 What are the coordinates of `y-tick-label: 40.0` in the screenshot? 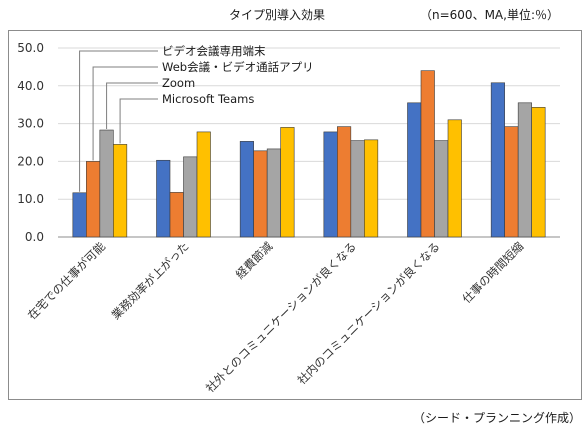 It's located at (30, 86).